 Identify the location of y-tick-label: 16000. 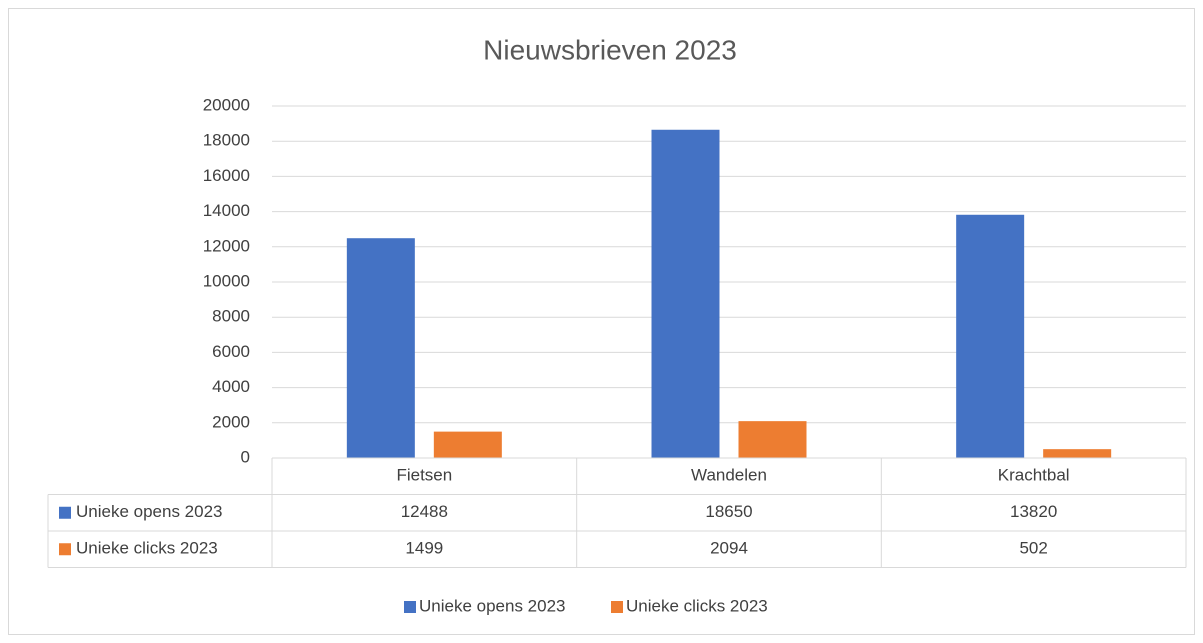
(226, 175).